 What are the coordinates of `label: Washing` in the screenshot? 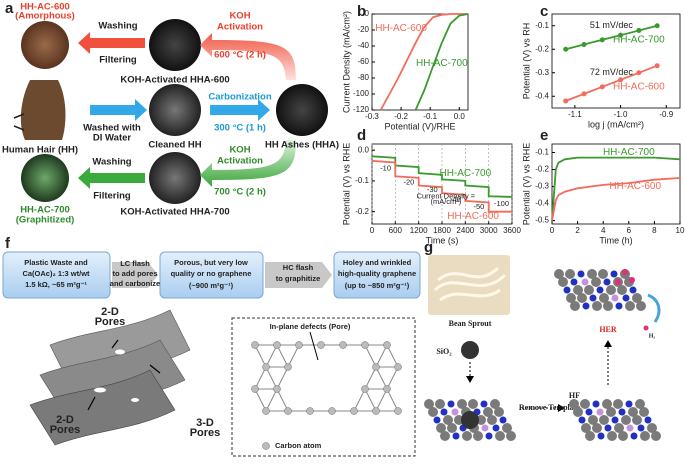 It's located at (117, 26).